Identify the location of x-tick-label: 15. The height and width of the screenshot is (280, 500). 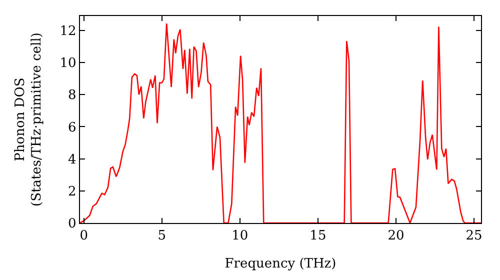
(318, 236).